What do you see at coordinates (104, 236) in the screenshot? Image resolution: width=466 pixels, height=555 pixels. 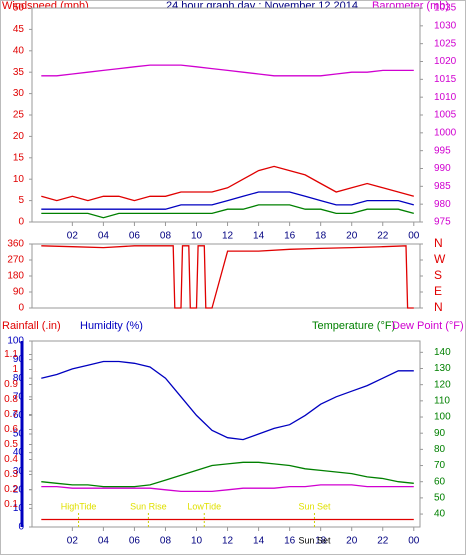 I see `x-tick-label: 04` at bounding box center [104, 236].